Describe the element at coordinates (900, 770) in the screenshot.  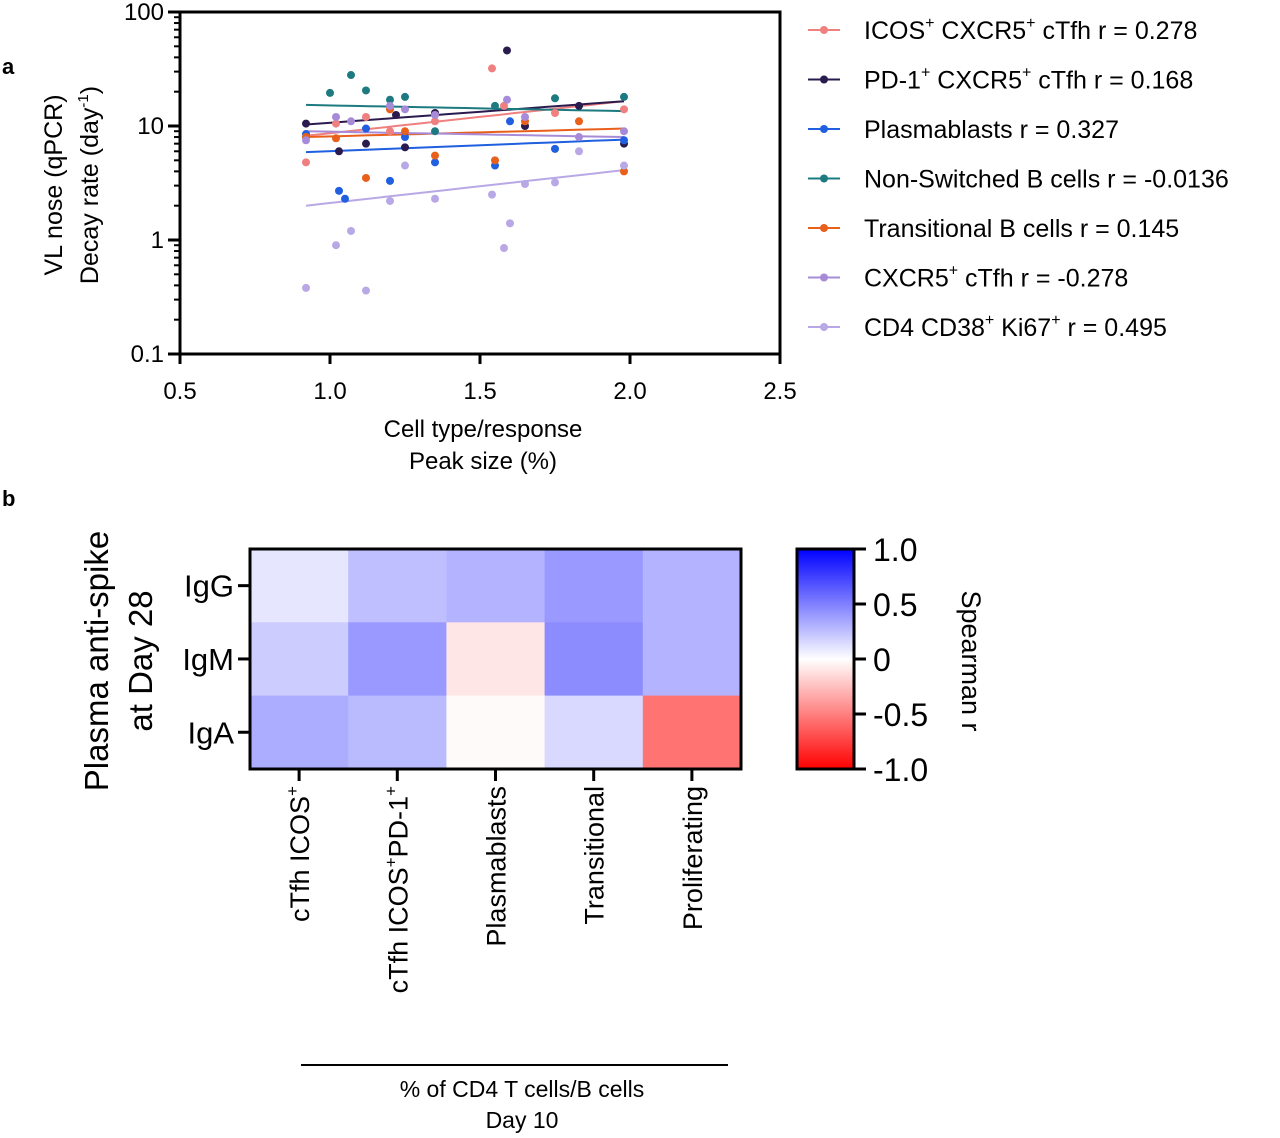
I see `colorbar-tick-label: -1.0` at that location.